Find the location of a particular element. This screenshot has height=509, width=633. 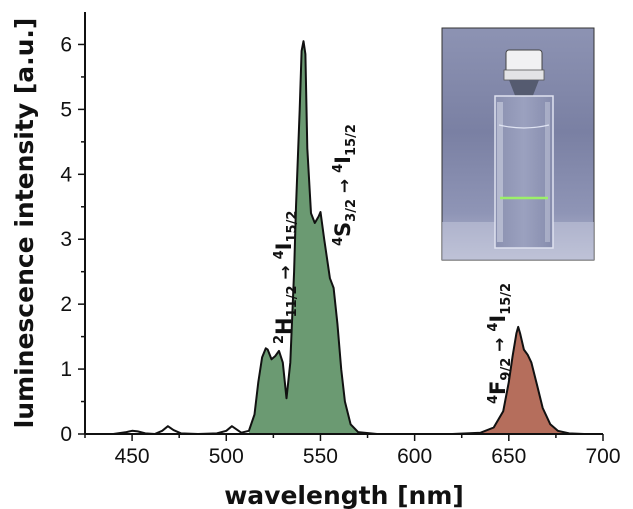

transition-label-part: 9/2 is located at coordinates (506, 369).